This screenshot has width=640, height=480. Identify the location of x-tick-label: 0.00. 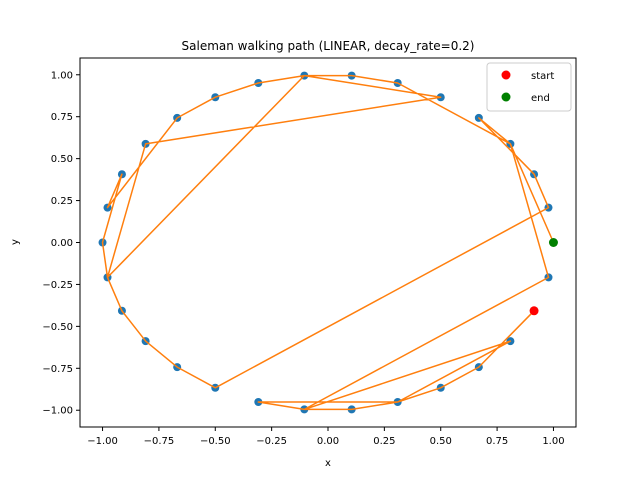
(328, 441).